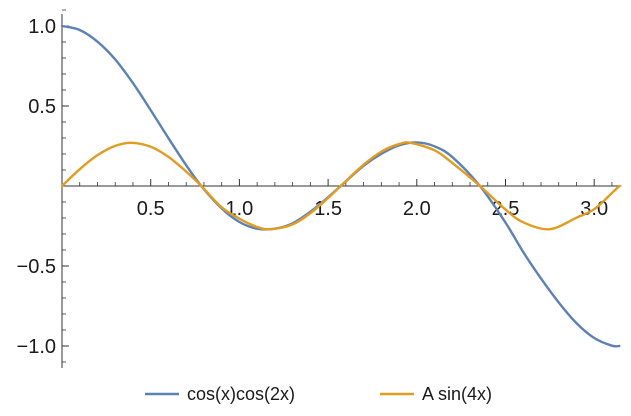  I want to click on y-tick-label: 1.0, so click(42, 27).